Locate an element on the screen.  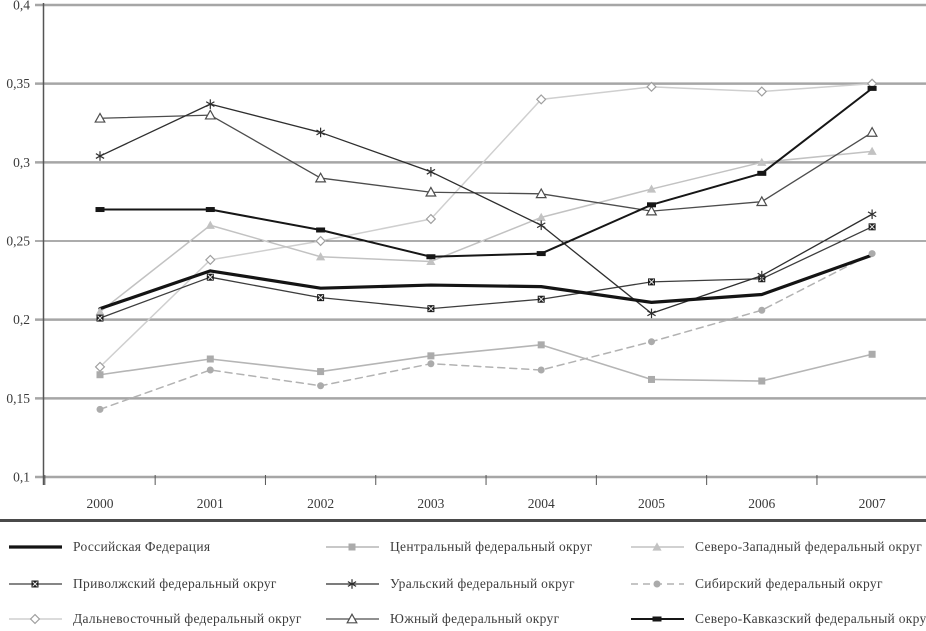
y-axis-tick-label: 0,25 is located at coordinates (18, 241).